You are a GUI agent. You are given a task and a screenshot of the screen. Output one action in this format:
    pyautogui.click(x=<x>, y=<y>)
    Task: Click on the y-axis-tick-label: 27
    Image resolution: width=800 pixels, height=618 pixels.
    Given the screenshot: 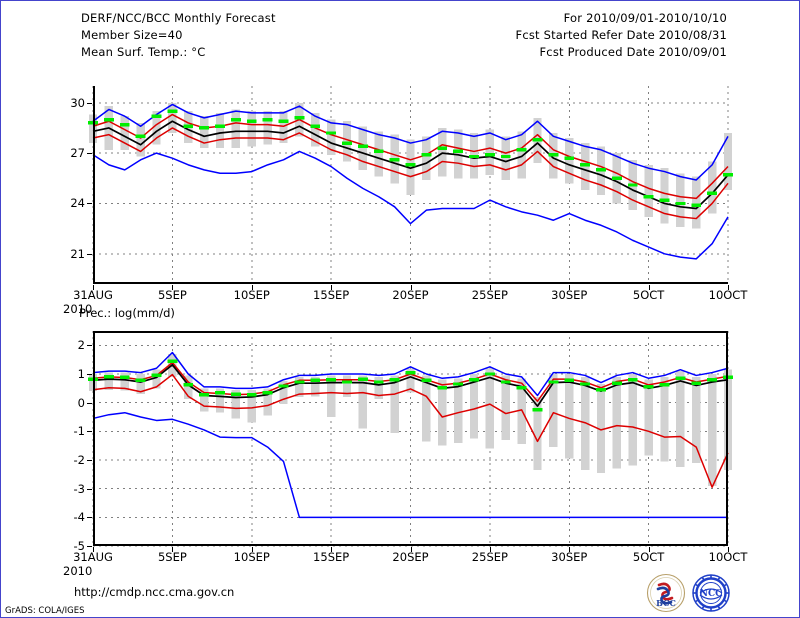 What is the action you would take?
    pyautogui.click(x=77, y=153)
    